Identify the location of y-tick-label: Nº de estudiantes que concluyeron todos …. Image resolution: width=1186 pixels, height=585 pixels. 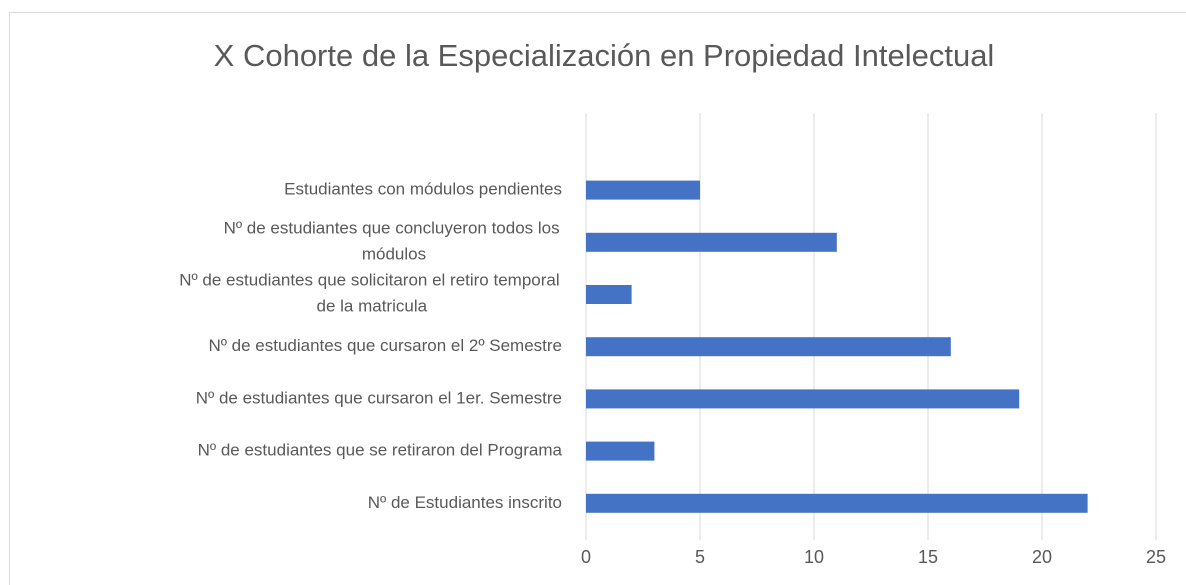
(394, 241).